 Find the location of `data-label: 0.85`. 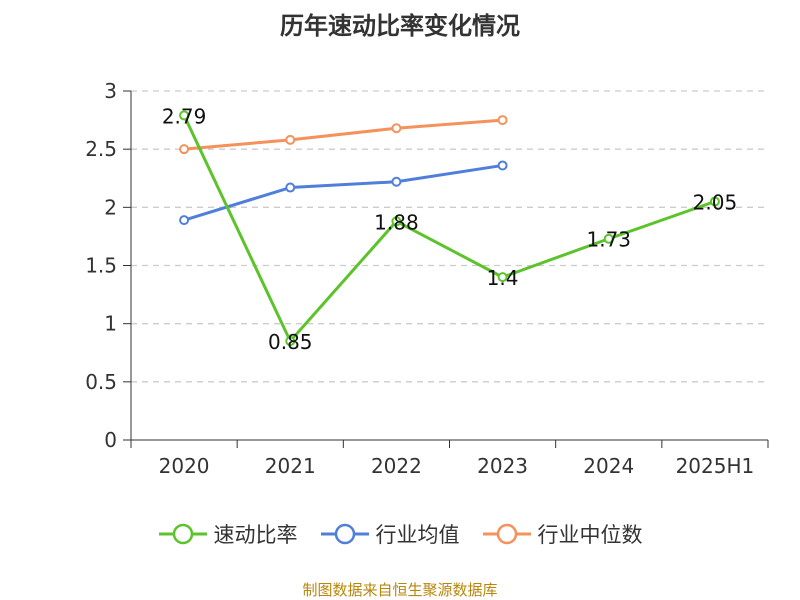

data-label: 0.85 is located at coordinates (290, 342).